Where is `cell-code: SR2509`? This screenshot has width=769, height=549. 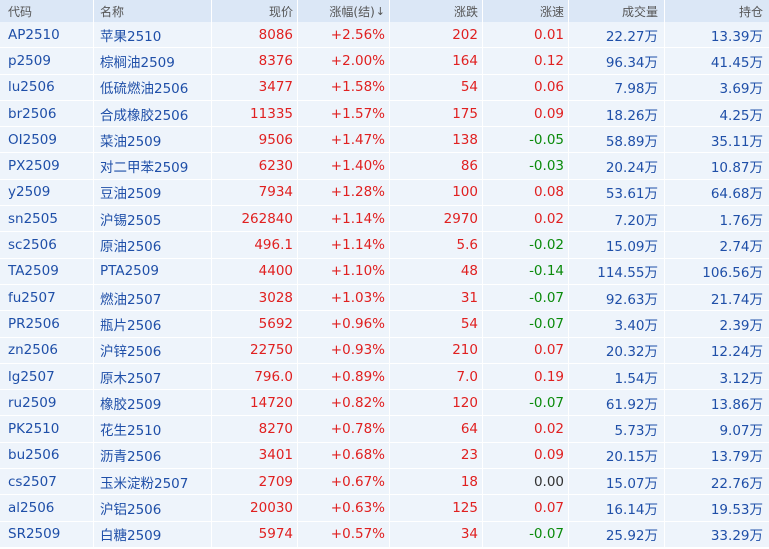 cell-code: SR2509 is located at coordinates (47, 534).